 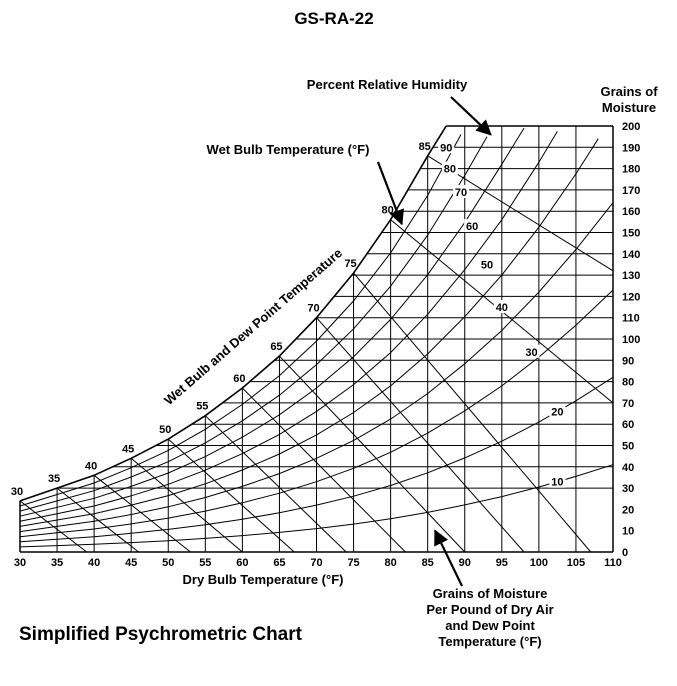 I want to click on y-tick-120: 120, so click(x=631, y=297).